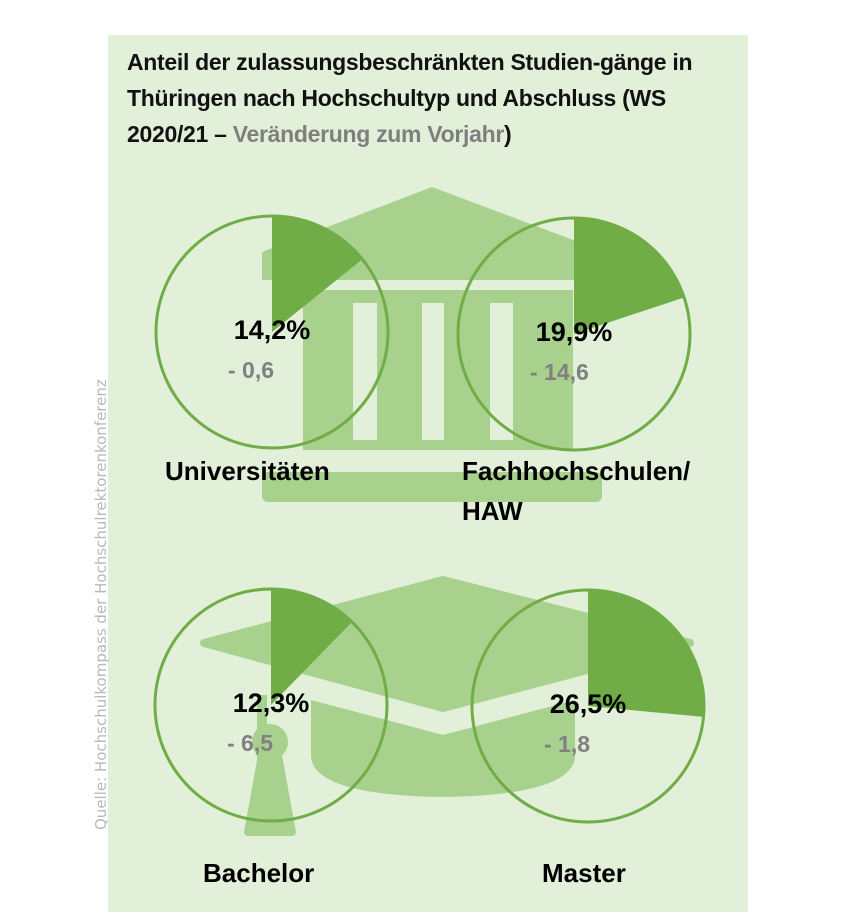 The height and width of the screenshot is (912, 861). Describe the element at coordinates (576, 471) in the screenshot. I see `category-label: Fachhochschulen/` at that location.